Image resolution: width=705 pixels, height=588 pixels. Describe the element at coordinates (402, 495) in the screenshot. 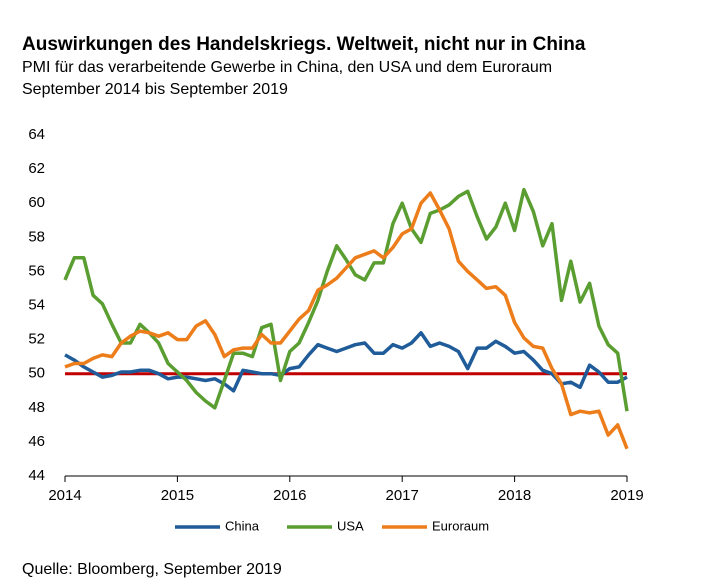

I see `x-tick-label: 2017` at that location.